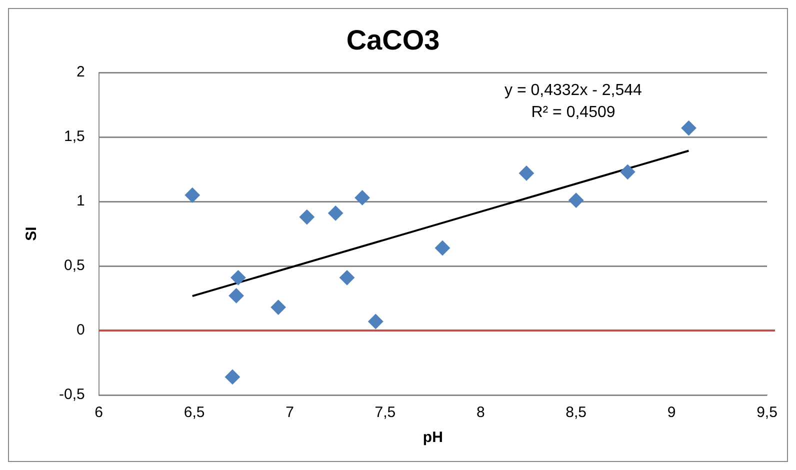 The height and width of the screenshot is (470, 796). What do you see at coordinates (80, 330) in the screenshot?
I see `y-tick-label: 0` at bounding box center [80, 330].